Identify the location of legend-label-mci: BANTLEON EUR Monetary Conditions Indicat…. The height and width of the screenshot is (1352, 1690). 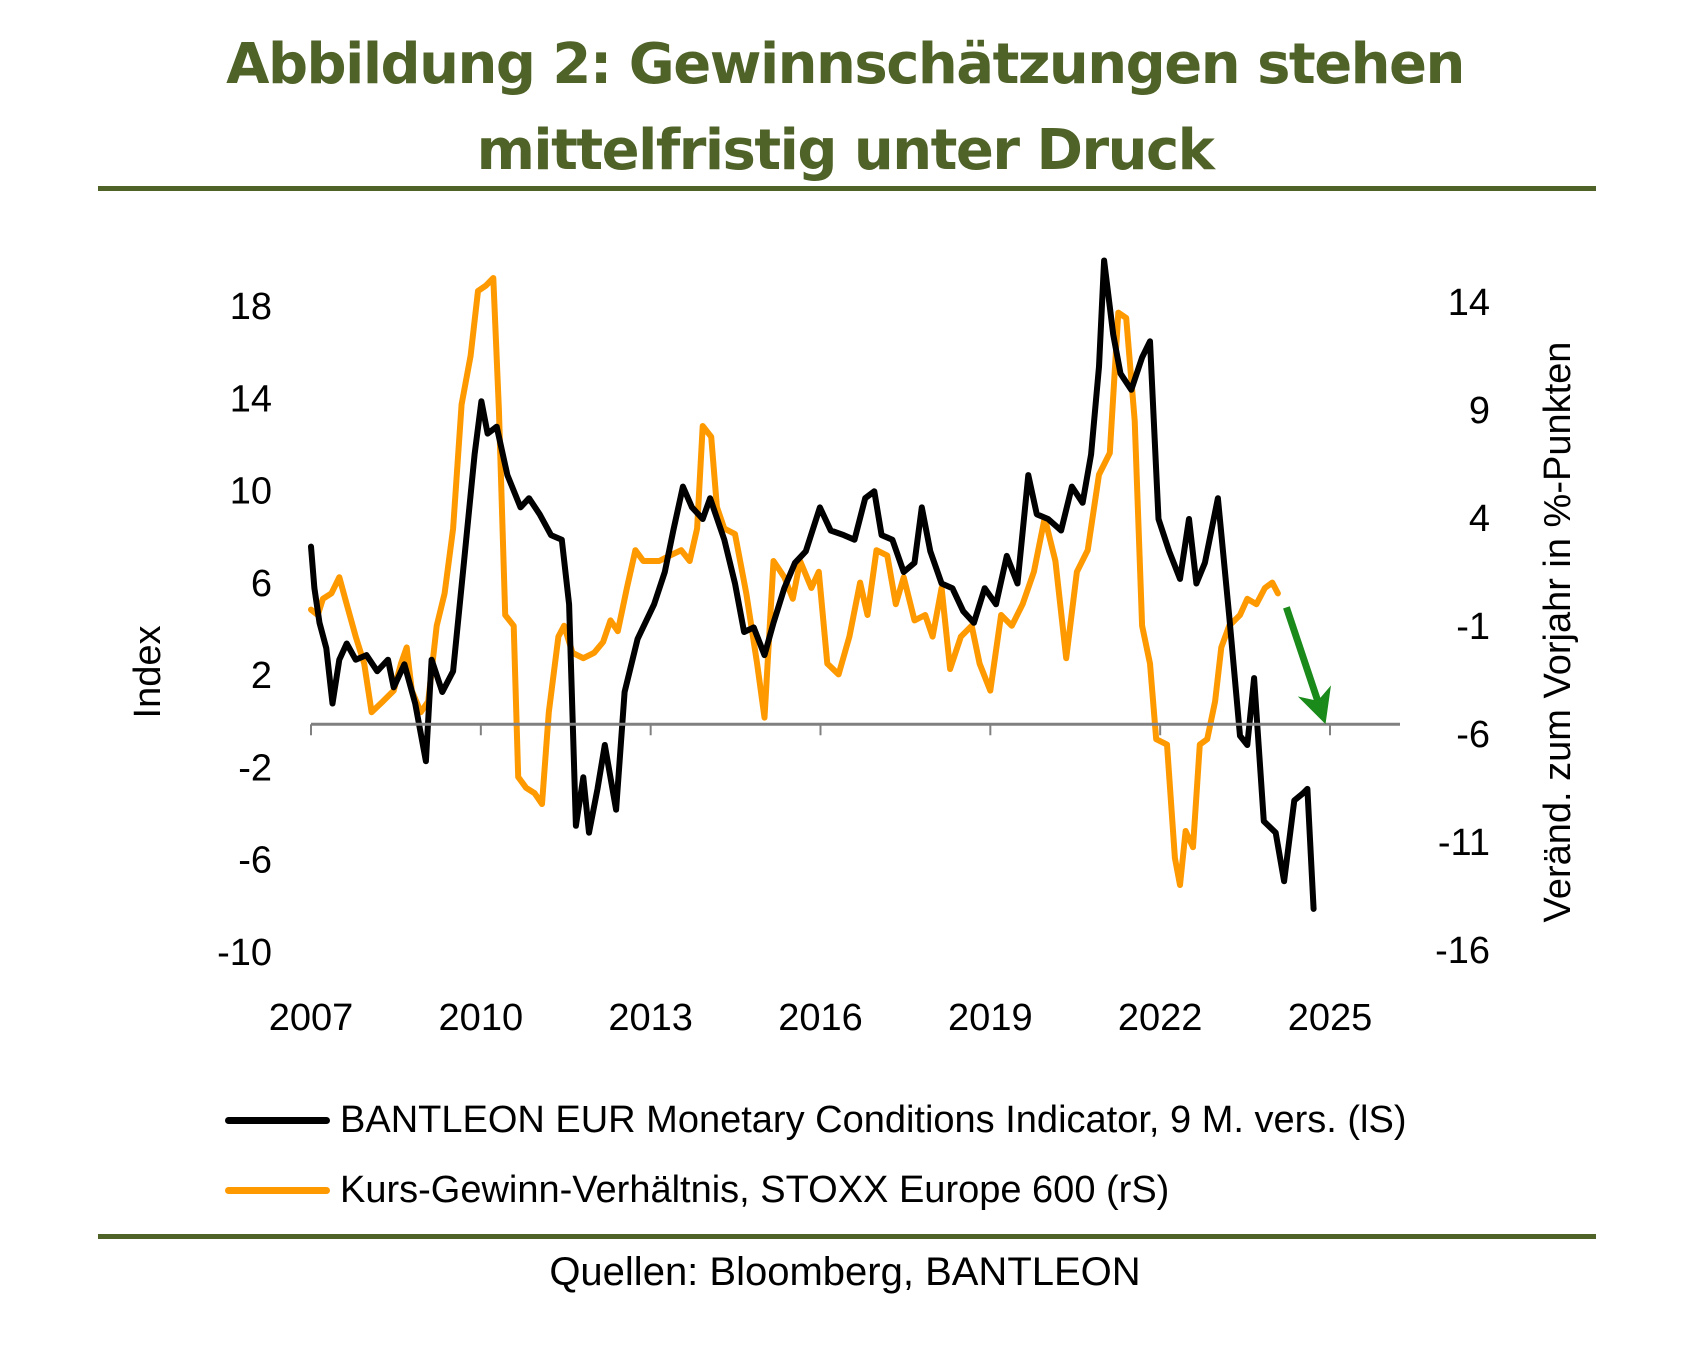
(873, 1119).